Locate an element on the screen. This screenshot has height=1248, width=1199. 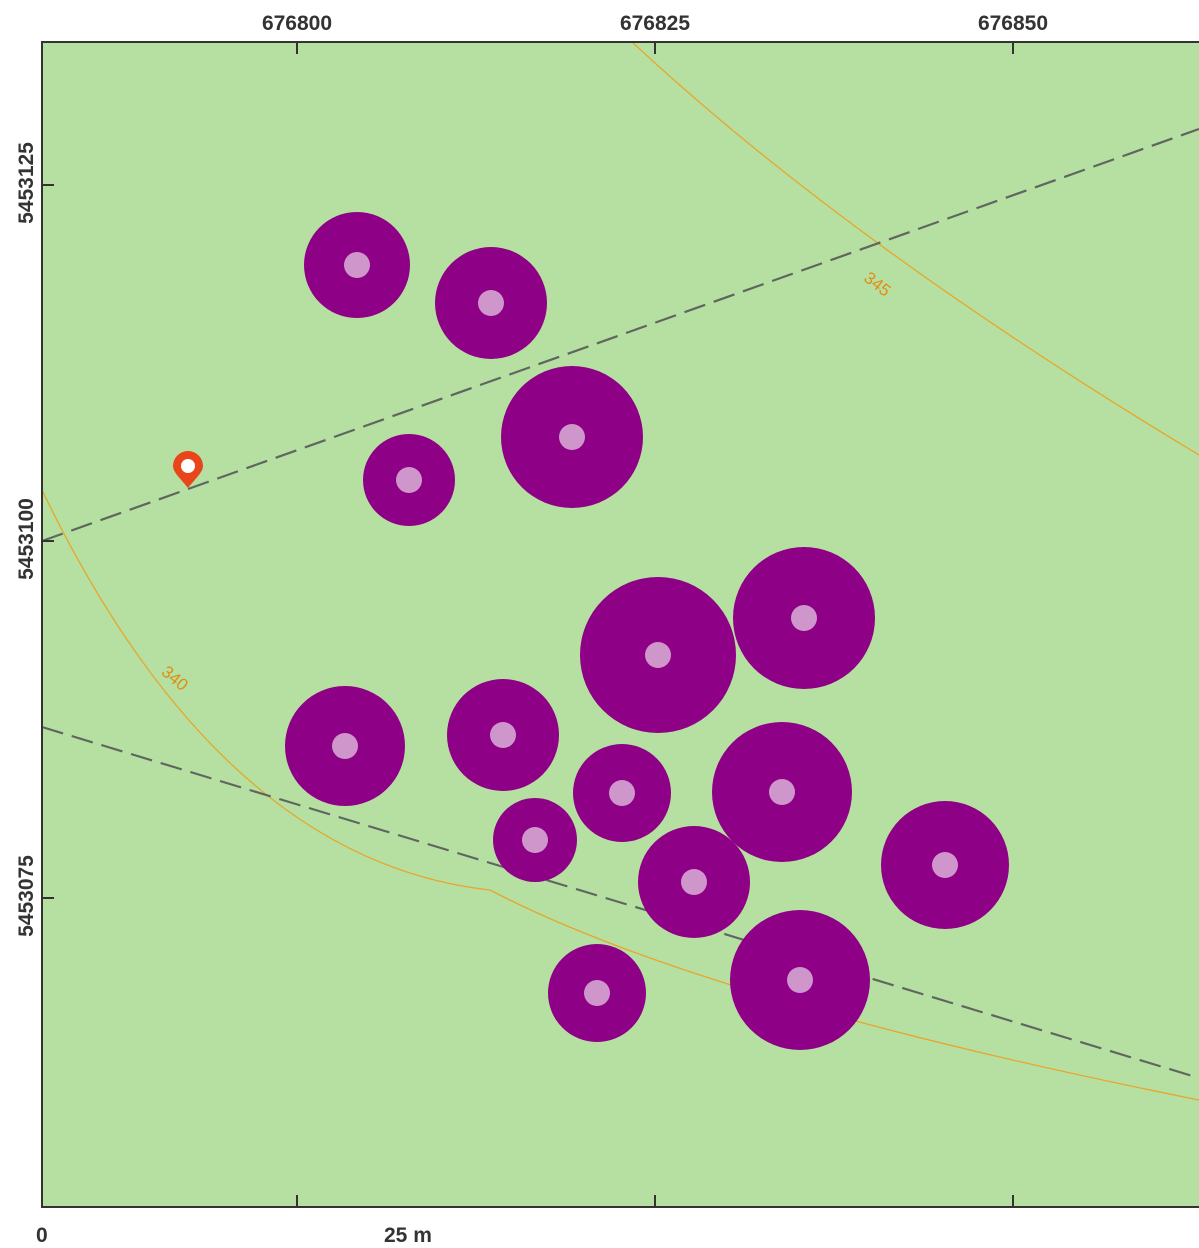
x-tick-label: 676800 is located at coordinates (297, 23).